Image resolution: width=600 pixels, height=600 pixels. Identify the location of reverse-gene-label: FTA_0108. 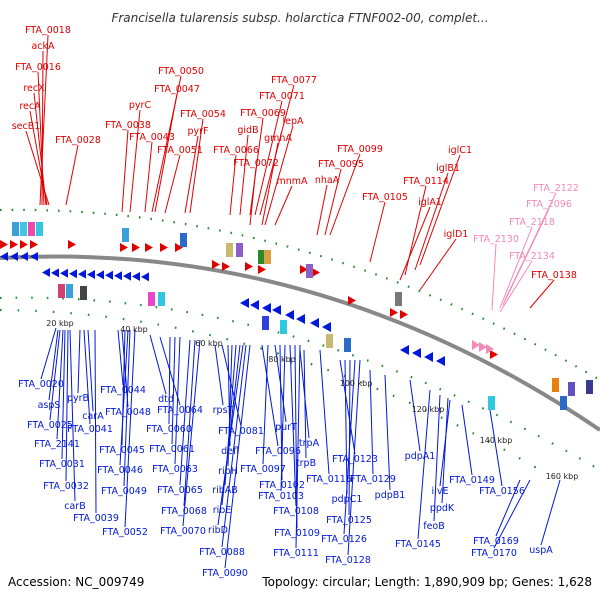
(296, 511).